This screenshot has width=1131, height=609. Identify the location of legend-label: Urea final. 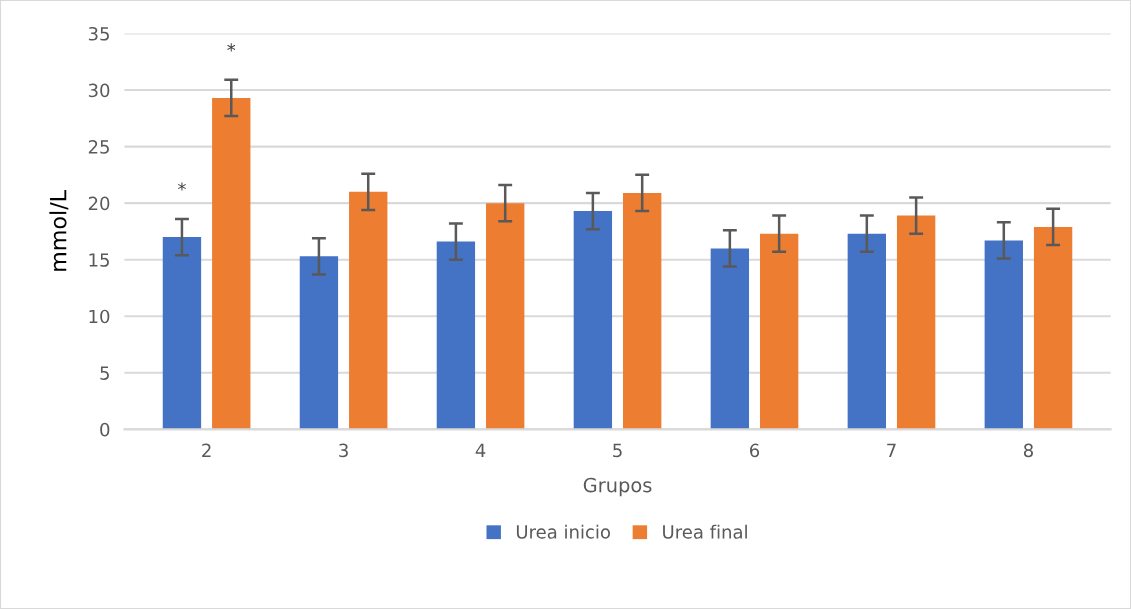
(705, 531).